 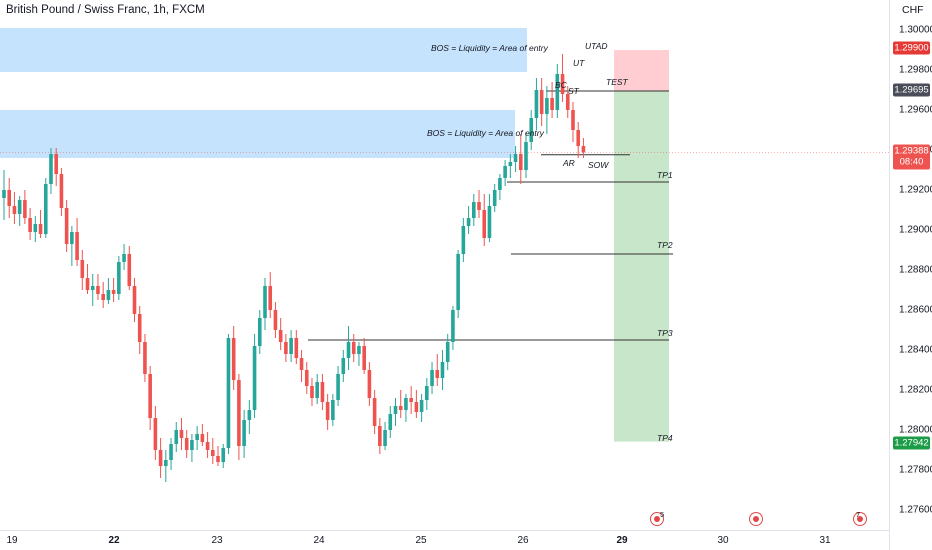 What do you see at coordinates (12, 540) in the screenshot?
I see `time-tick-label: 19` at bounding box center [12, 540].